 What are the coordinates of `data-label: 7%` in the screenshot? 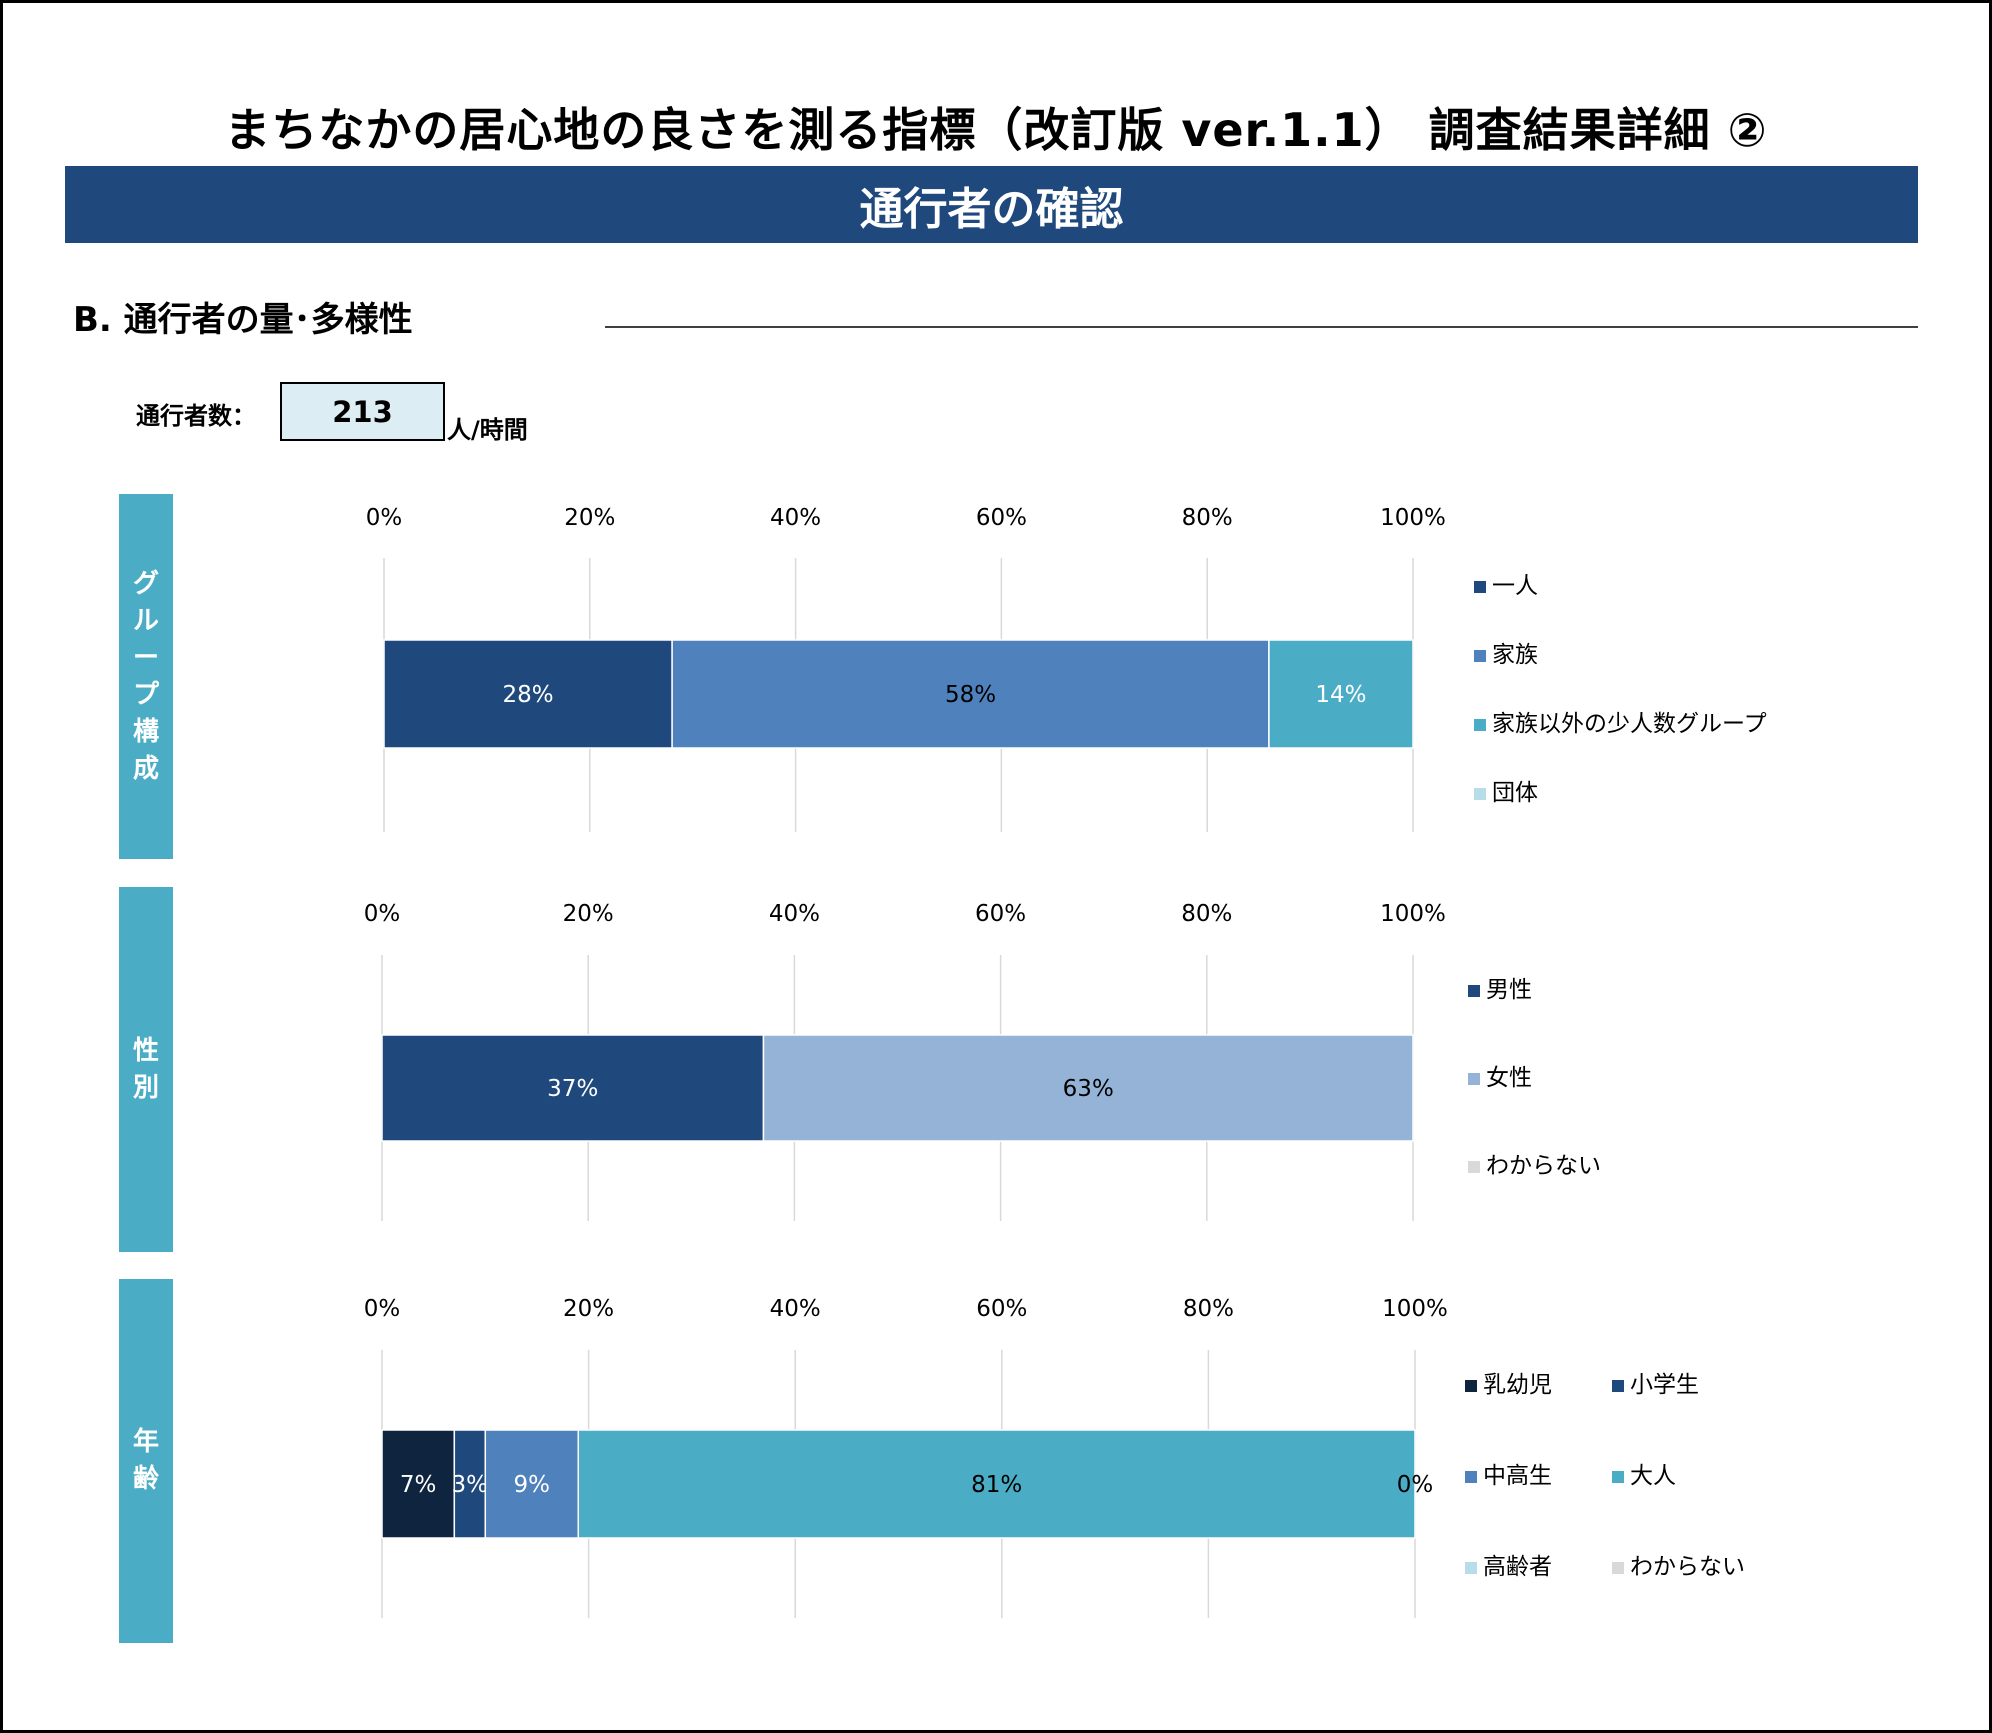 It's located at (418, 1485).